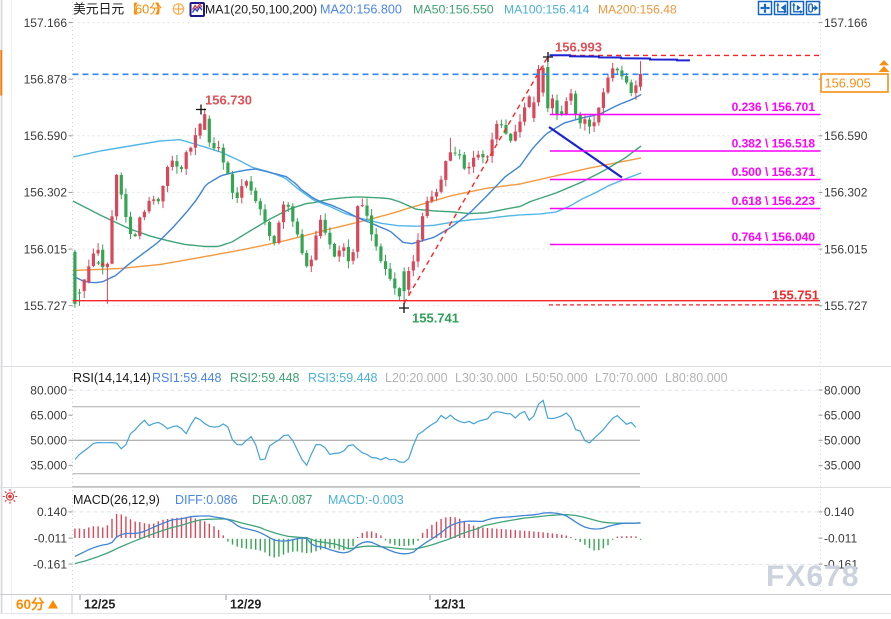  Describe the element at coordinates (453, 10) in the screenshot. I see `svg-text: MA50:156.550` at that location.